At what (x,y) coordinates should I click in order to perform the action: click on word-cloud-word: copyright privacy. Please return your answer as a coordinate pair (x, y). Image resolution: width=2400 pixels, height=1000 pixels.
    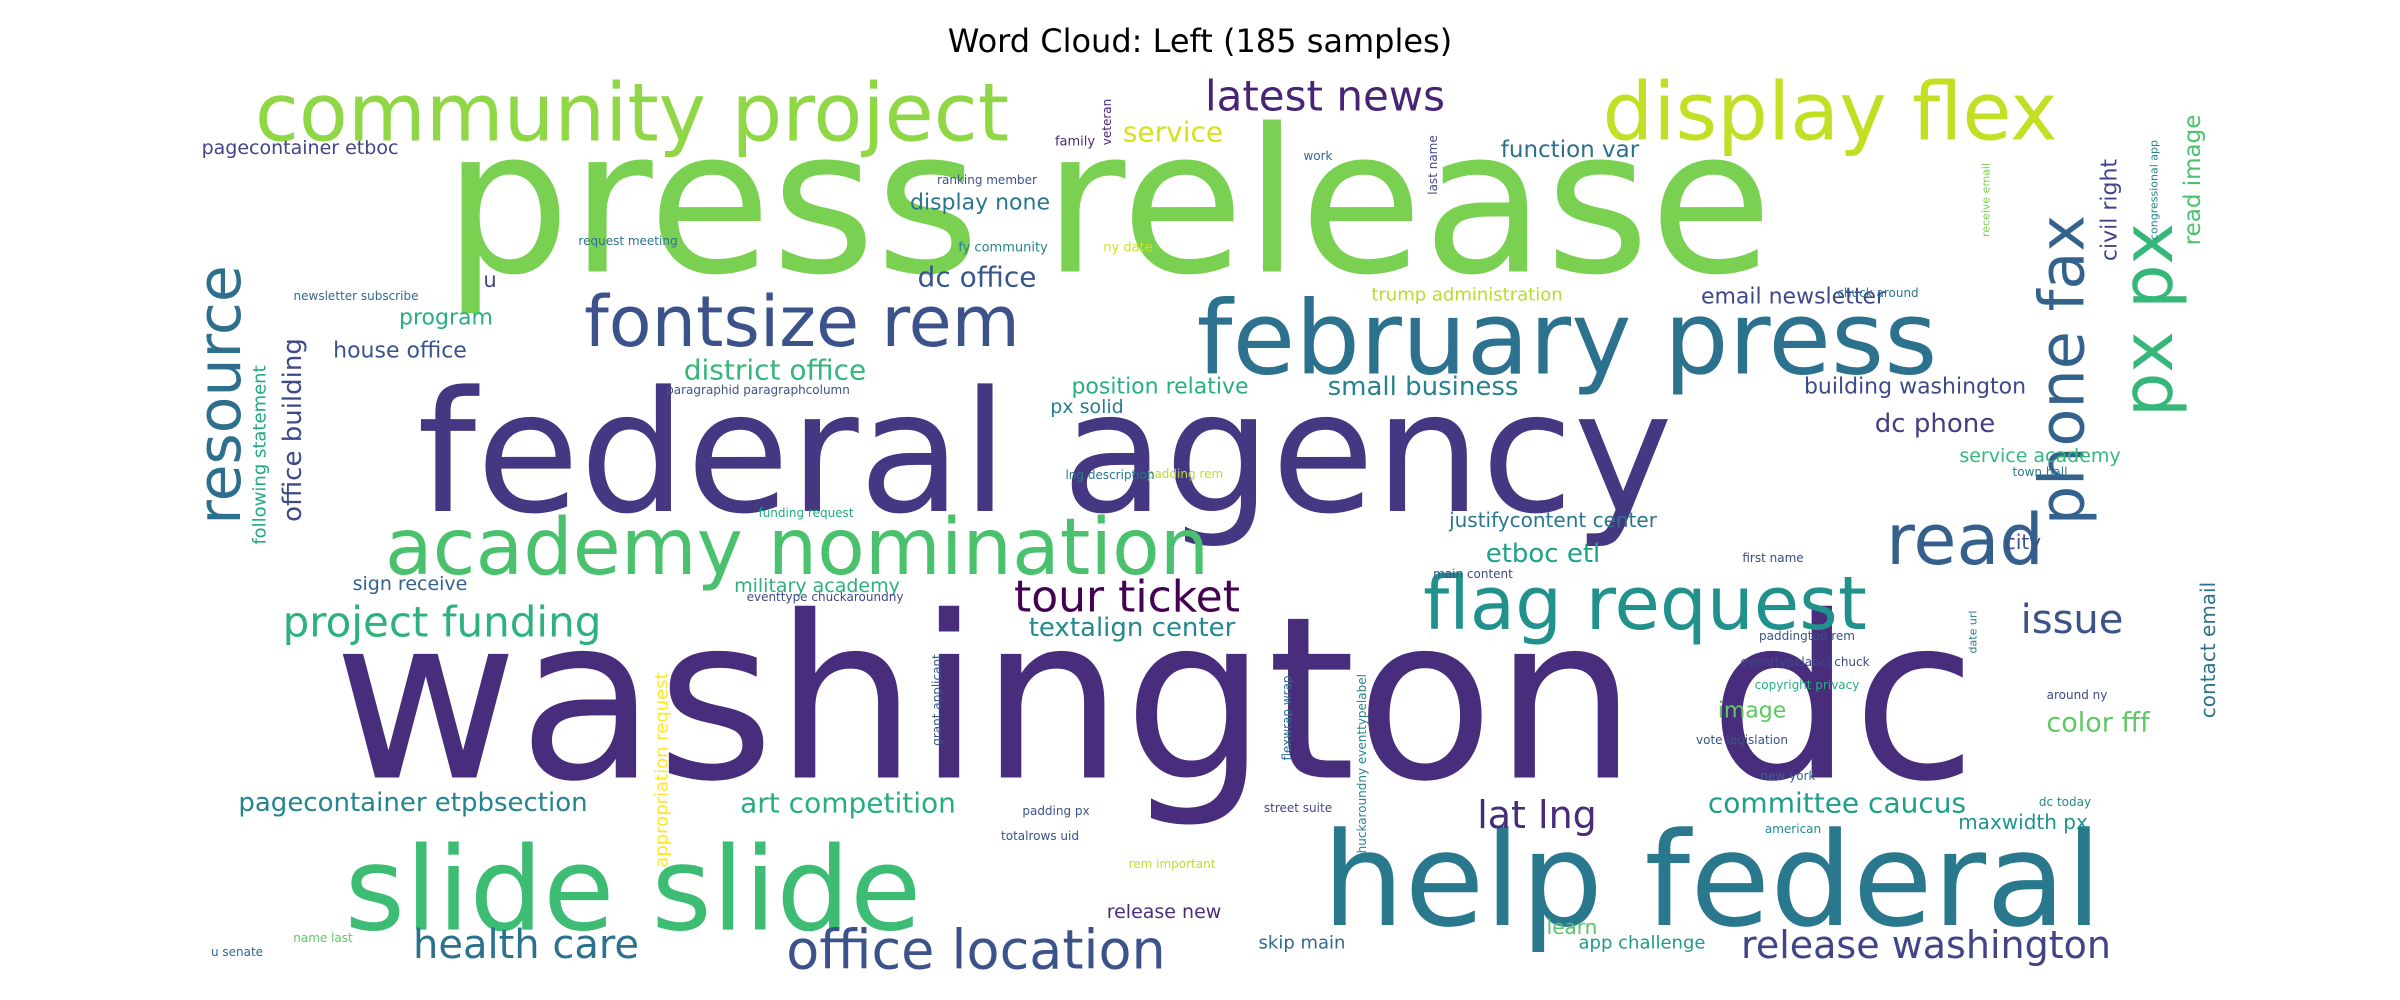
    Looking at the image, I should click on (1807, 685).